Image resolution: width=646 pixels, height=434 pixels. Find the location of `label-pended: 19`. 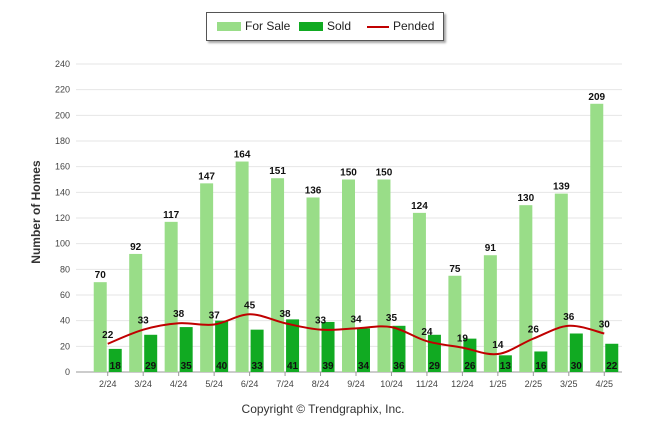

label-pended: 19 is located at coordinates (463, 339).